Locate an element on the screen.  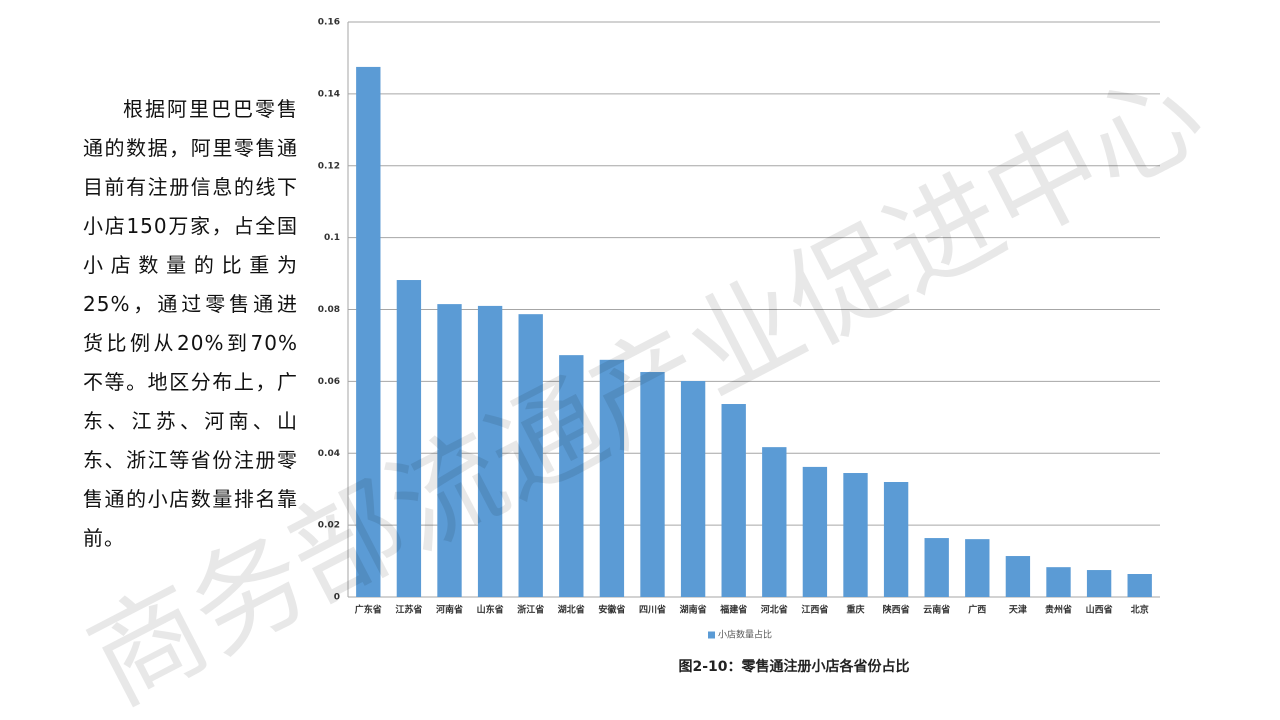
x-tick-label: 河北省 is located at coordinates (774, 610).